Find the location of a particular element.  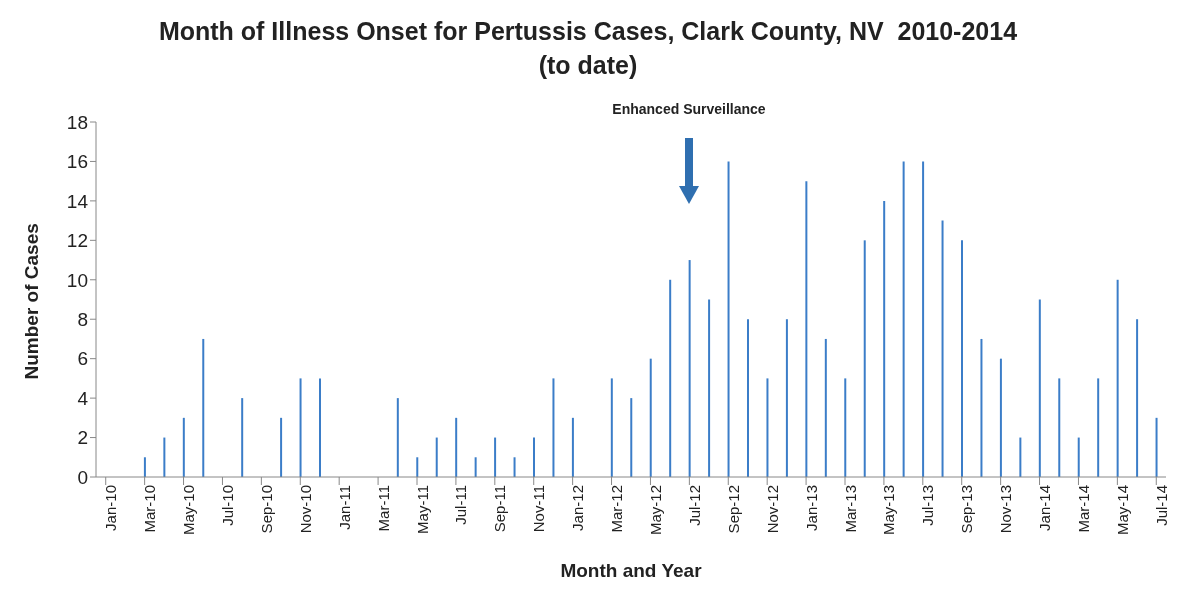

x-tick-label: May-11 is located at coordinates (422, 509).